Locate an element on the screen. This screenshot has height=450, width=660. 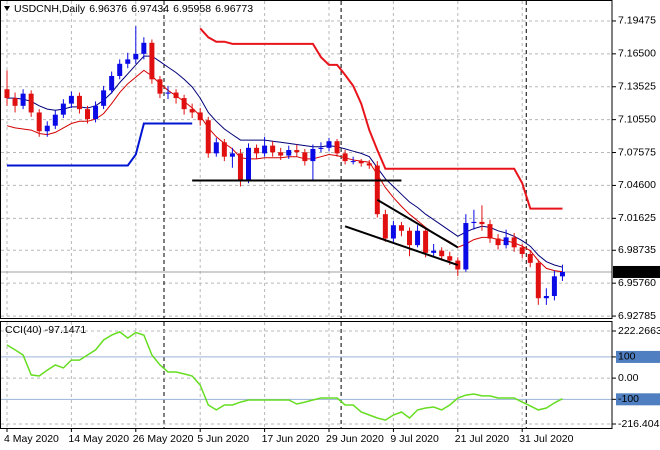
y-tick-label: -100 is located at coordinates (628, 399).